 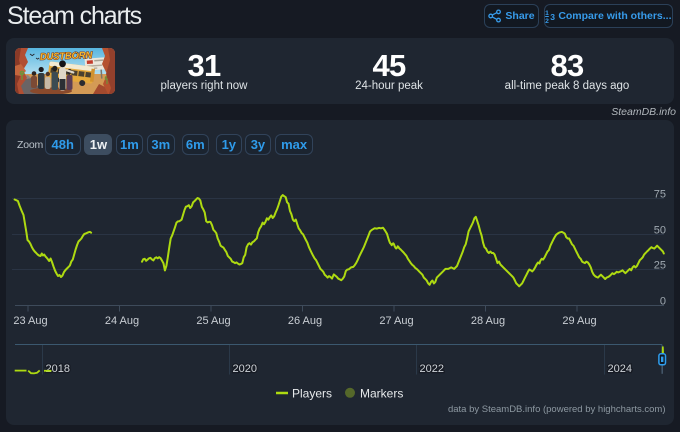 What do you see at coordinates (547, 21) in the screenshot?
I see `svg-text: 2` at bounding box center [547, 21].